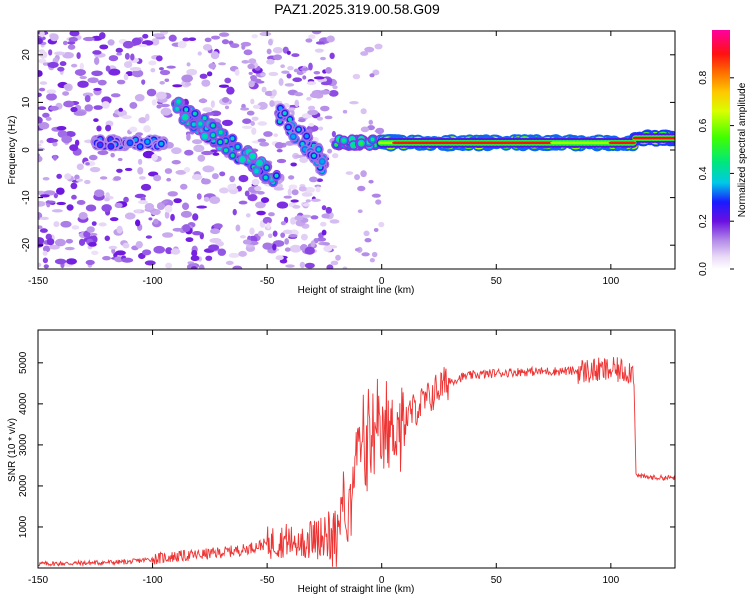 The image size is (750, 600). I want to click on spectrogram-x-tick-label: 0, so click(382, 281).